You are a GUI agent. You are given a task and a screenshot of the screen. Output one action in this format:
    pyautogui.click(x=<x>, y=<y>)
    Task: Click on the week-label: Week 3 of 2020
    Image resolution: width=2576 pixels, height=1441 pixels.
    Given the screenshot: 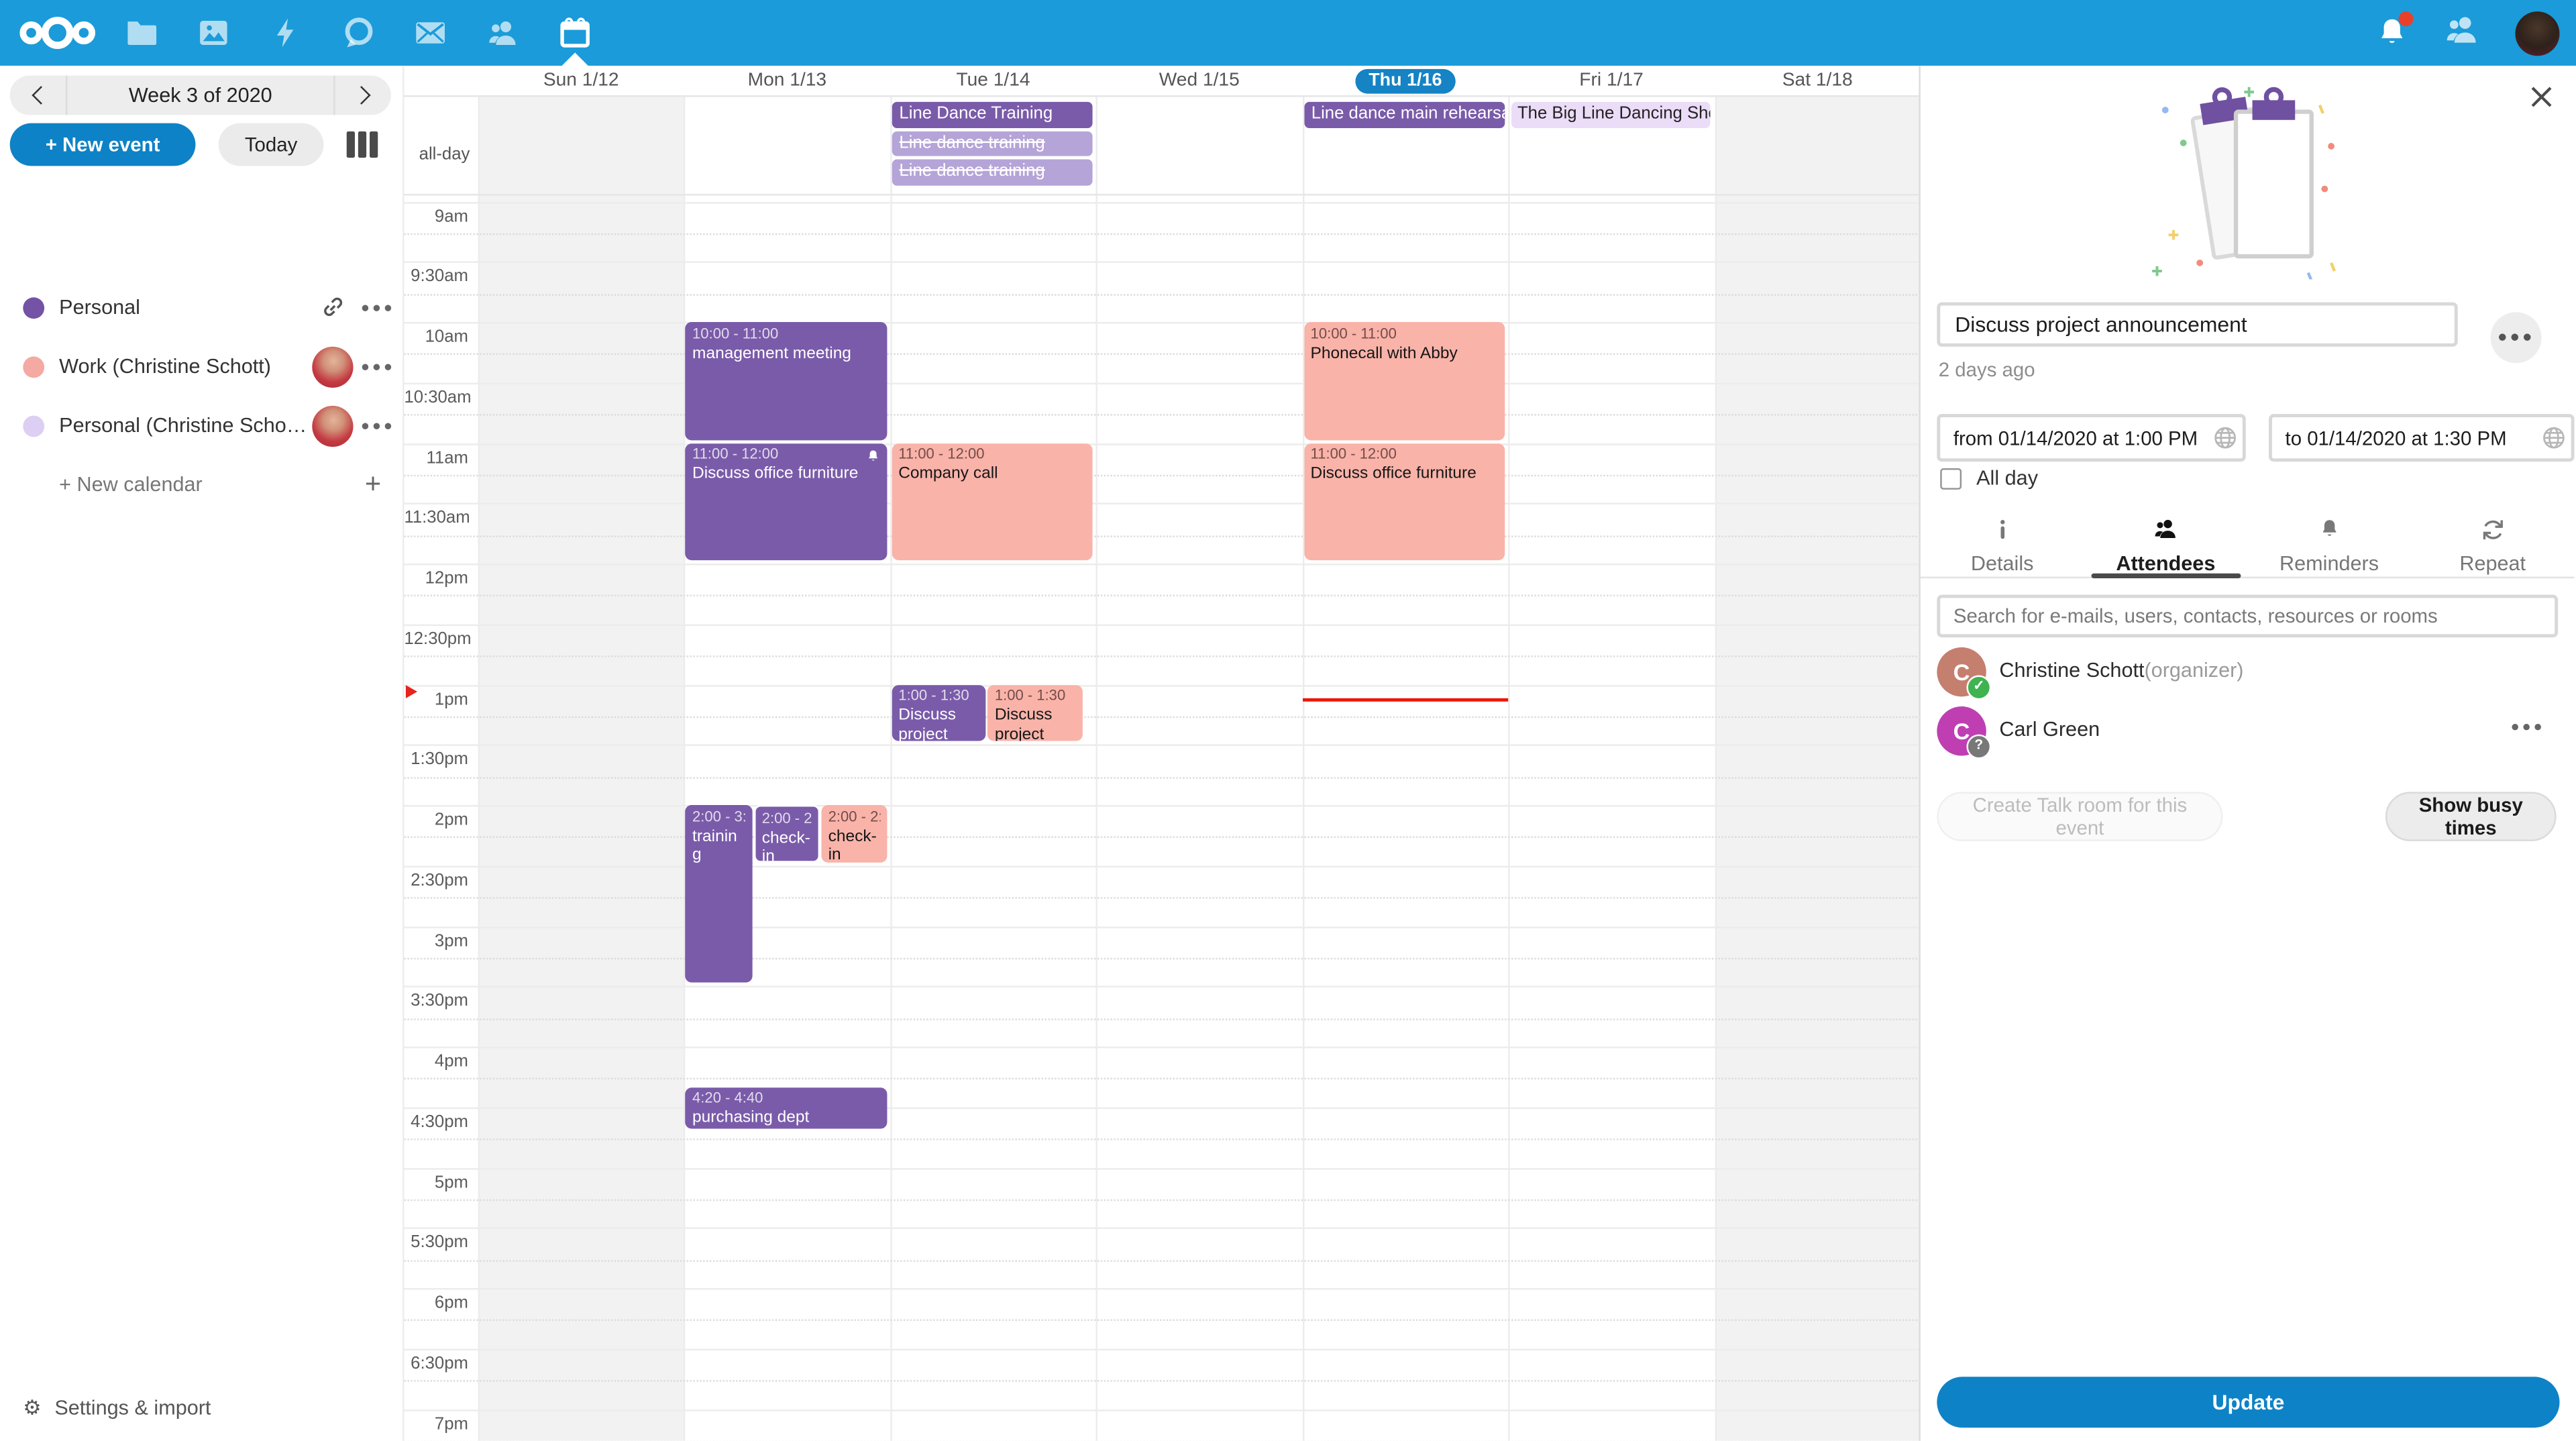 What is the action you would take?
    pyautogui.click(x=200, y=95)
    